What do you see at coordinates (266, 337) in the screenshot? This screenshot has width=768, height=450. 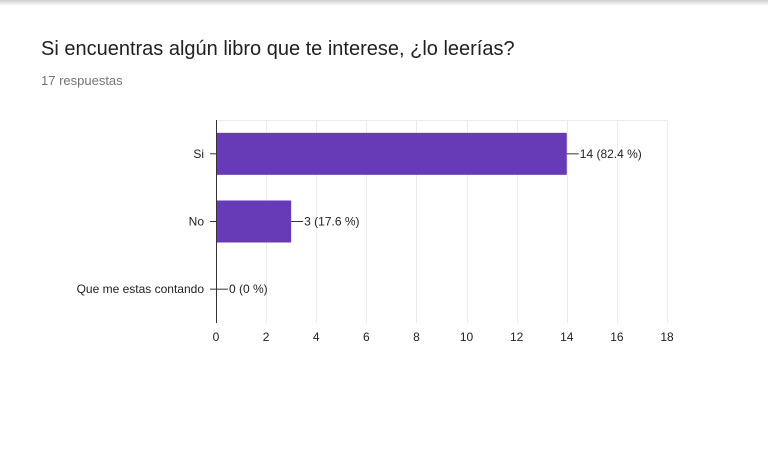 I see `x-tick-label: 2` at bounding box center [266, 337].